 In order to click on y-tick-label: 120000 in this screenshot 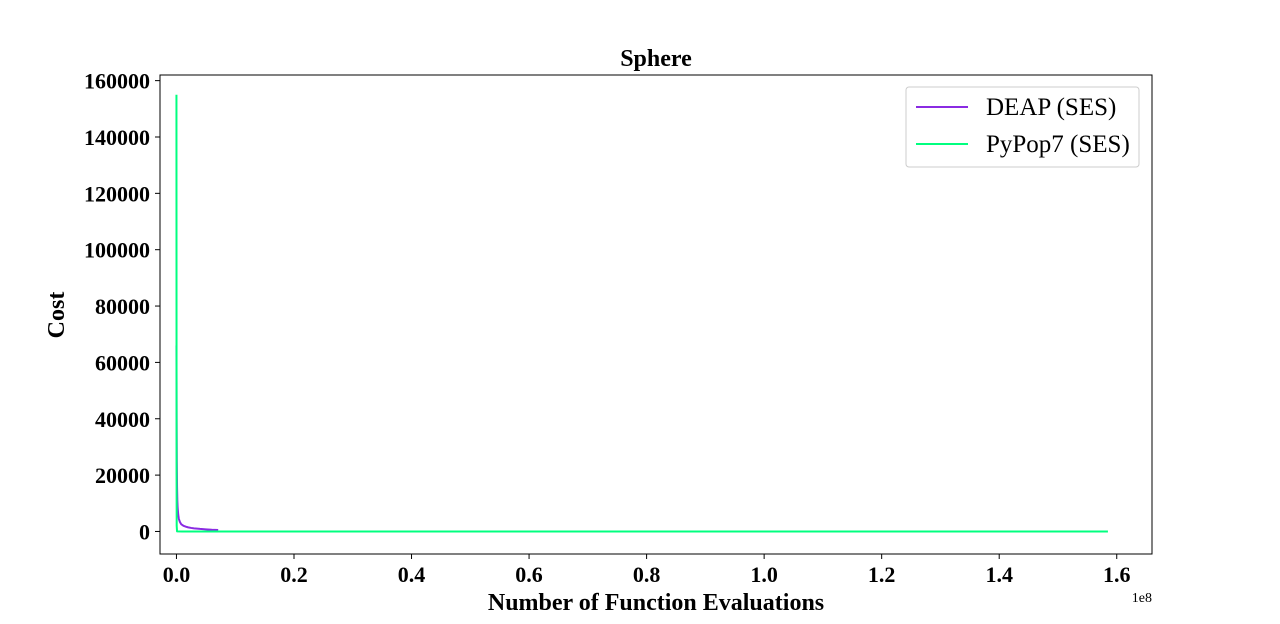, I will do `click(117, 193)`.